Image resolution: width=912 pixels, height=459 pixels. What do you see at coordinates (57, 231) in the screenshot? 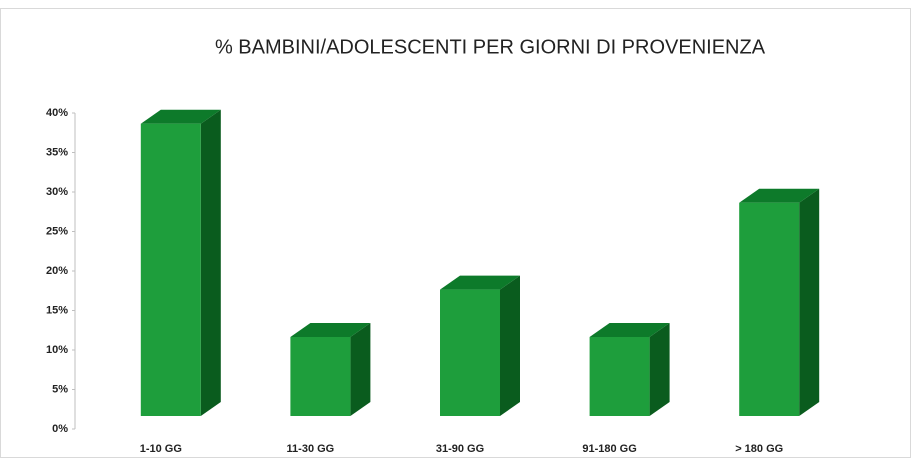
I see `y-tick-label: 25%` at bounding box center [57, 231].